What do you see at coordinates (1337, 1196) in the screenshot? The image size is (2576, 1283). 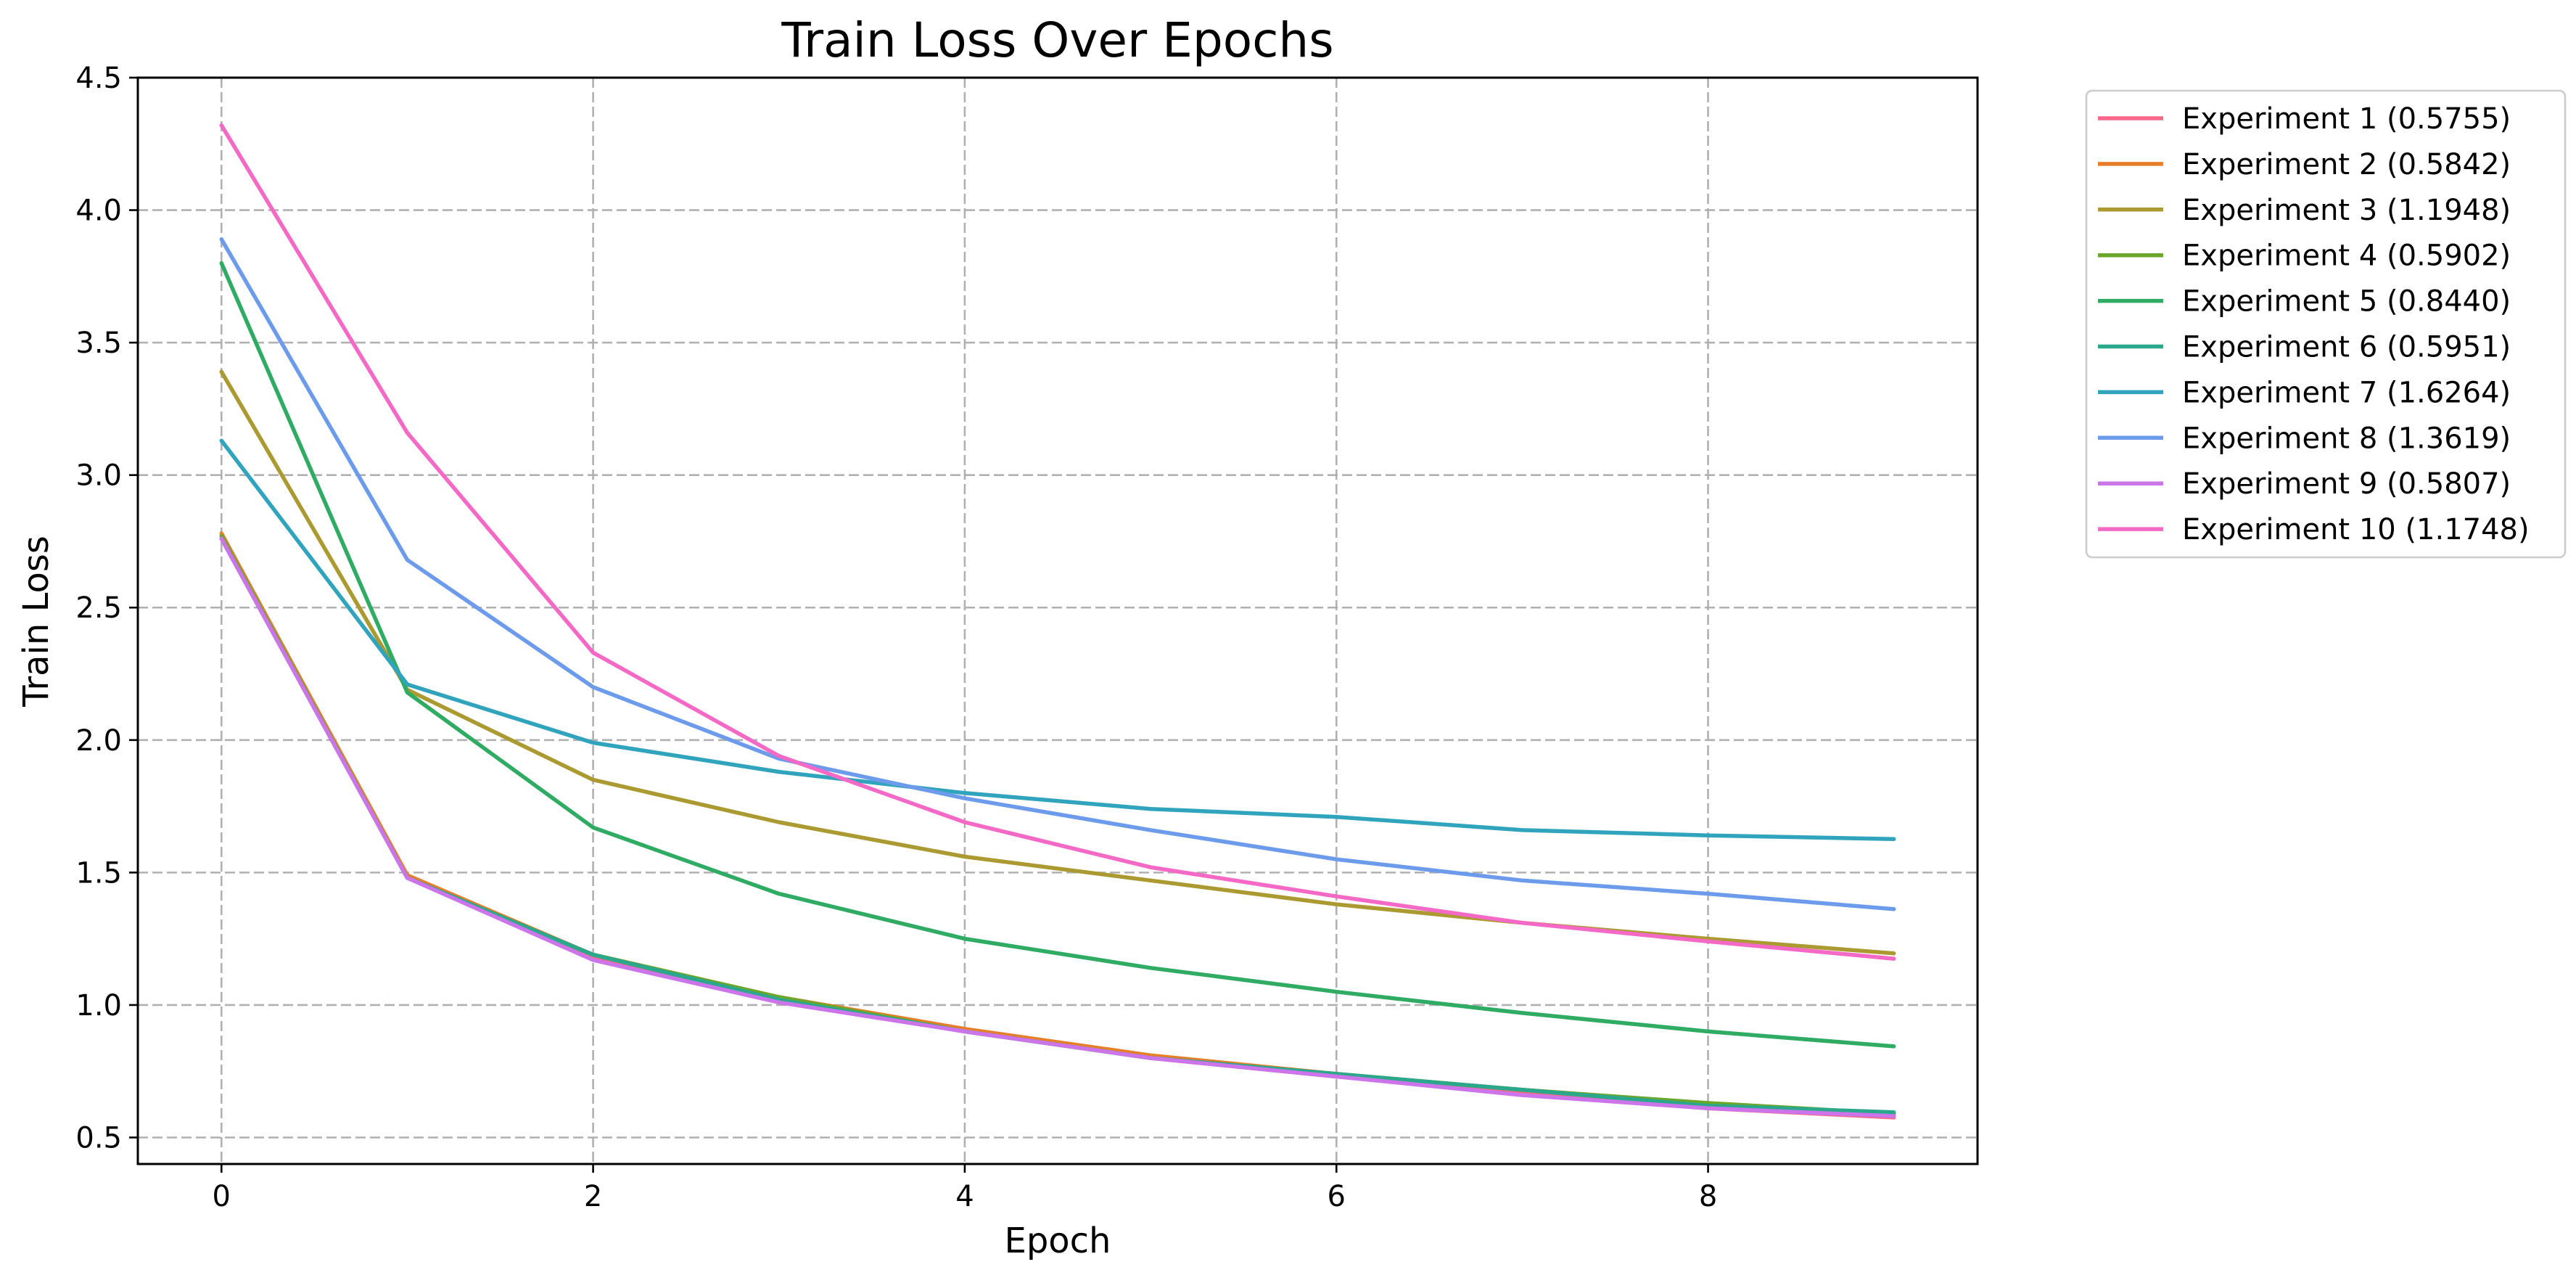 I see `x-tick-label: 6` at bounding box center [1337, 1196].